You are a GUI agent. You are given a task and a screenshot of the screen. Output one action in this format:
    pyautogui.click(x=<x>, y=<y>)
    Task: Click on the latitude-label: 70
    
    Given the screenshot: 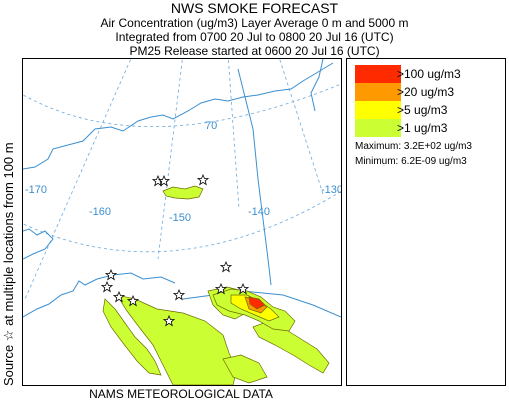 What is the action you would take?
    pyautogui.click(x=211, y=126)
    